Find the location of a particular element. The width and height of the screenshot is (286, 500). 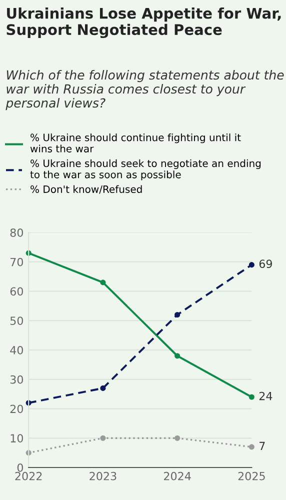

y-tick-label: 50 is located at coordinates (16, 321).